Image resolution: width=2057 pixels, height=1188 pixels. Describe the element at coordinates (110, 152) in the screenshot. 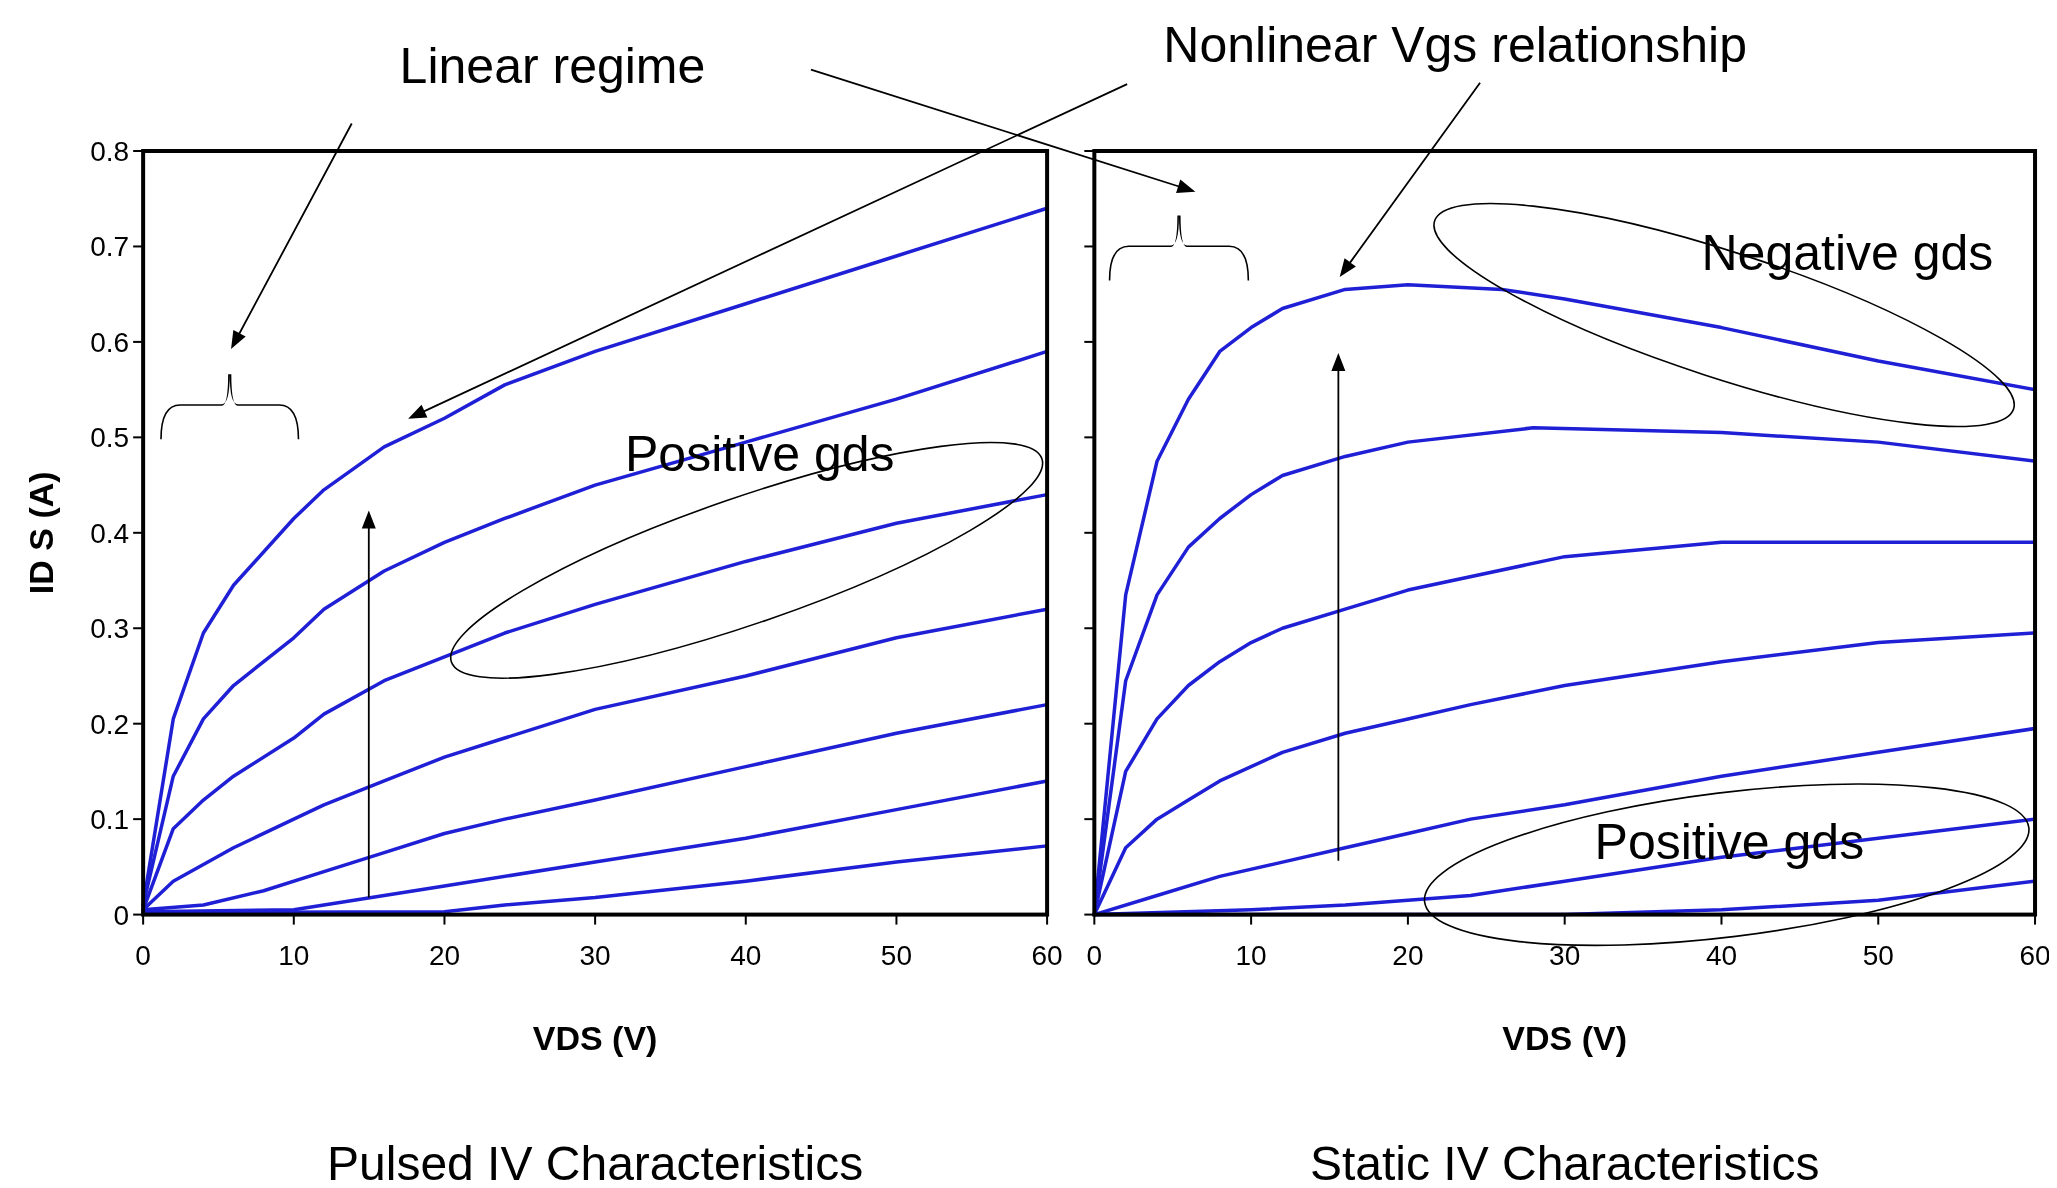

I see `y-tick-label: 0.8` at that location.